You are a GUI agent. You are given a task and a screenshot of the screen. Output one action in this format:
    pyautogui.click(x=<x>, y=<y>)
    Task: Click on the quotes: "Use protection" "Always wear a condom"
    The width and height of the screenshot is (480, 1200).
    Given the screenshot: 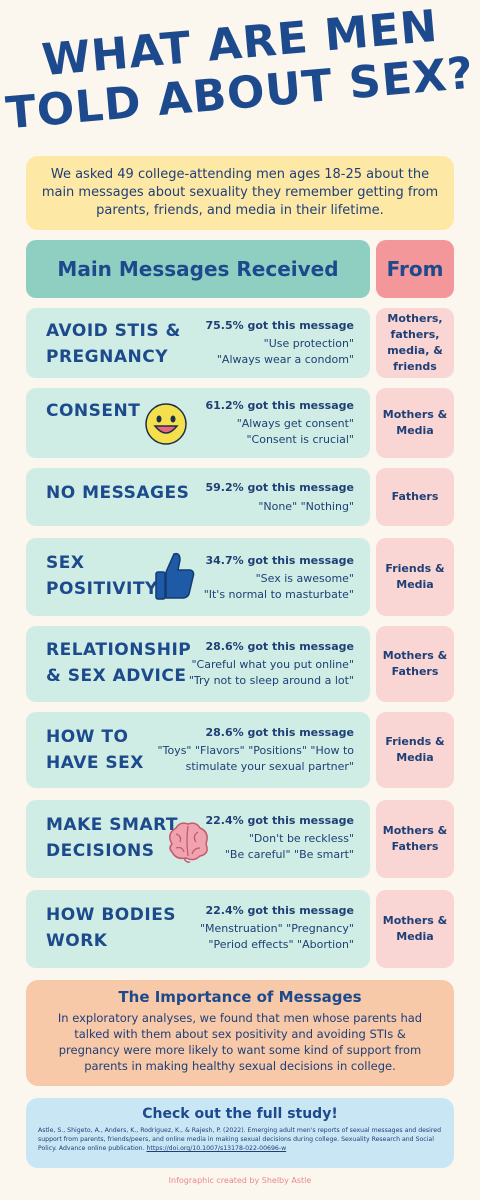 What is the action you would take?
    pyautogui.click(x=285, y=351)
    